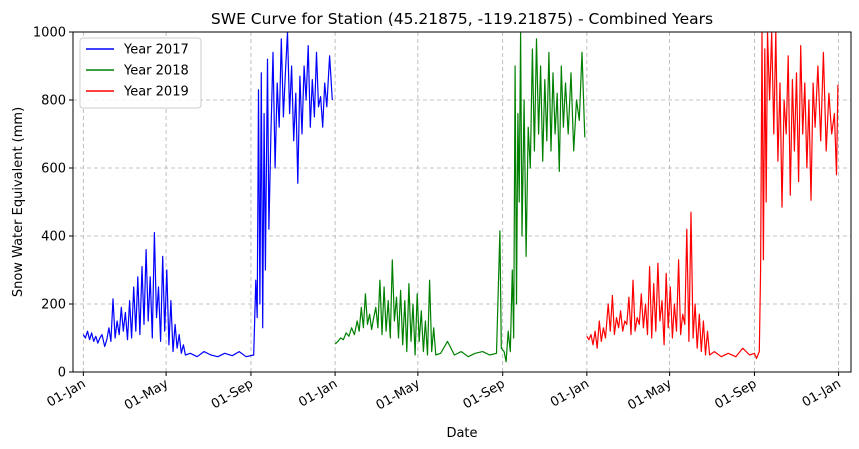 The height and width of the screenshot is (449, 859). Describe the element at coordinates (62, 373) in the screenshot. I see `y-tick-label: 0` at that location.